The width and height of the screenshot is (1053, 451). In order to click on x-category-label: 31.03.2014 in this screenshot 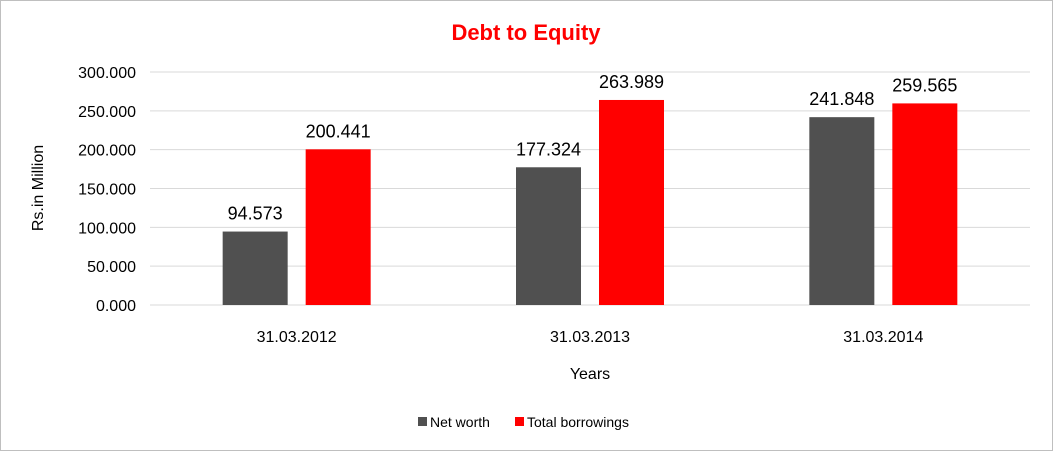, I will do `click(883, 337)`.